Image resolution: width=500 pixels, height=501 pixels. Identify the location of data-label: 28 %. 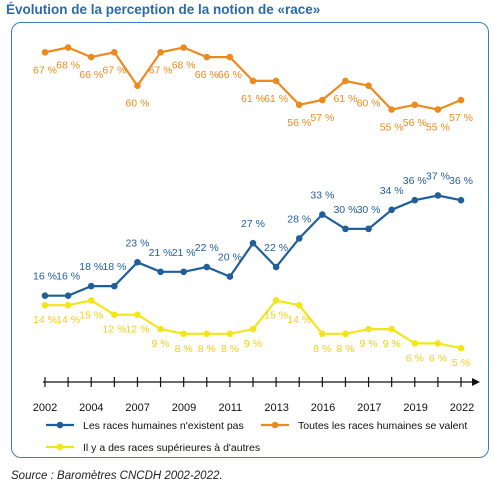
(299, 219).